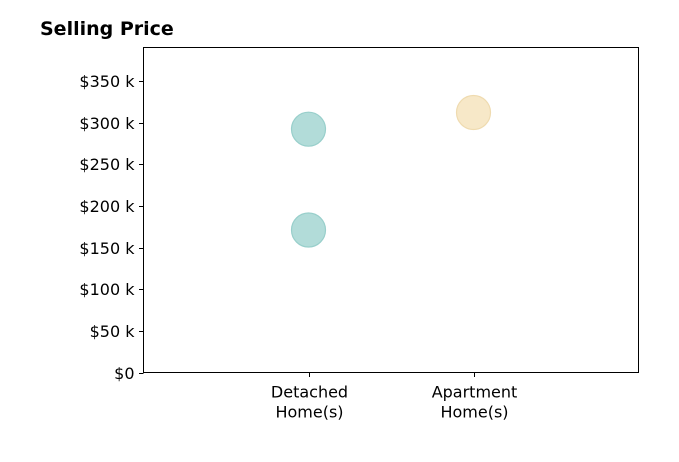 This screenshot has height=462, width=679. Describe the element at coordinates (394, 397) in the screenshot. I see `x-axis: Detached Home(s) Apartment Home(s)` at that location.